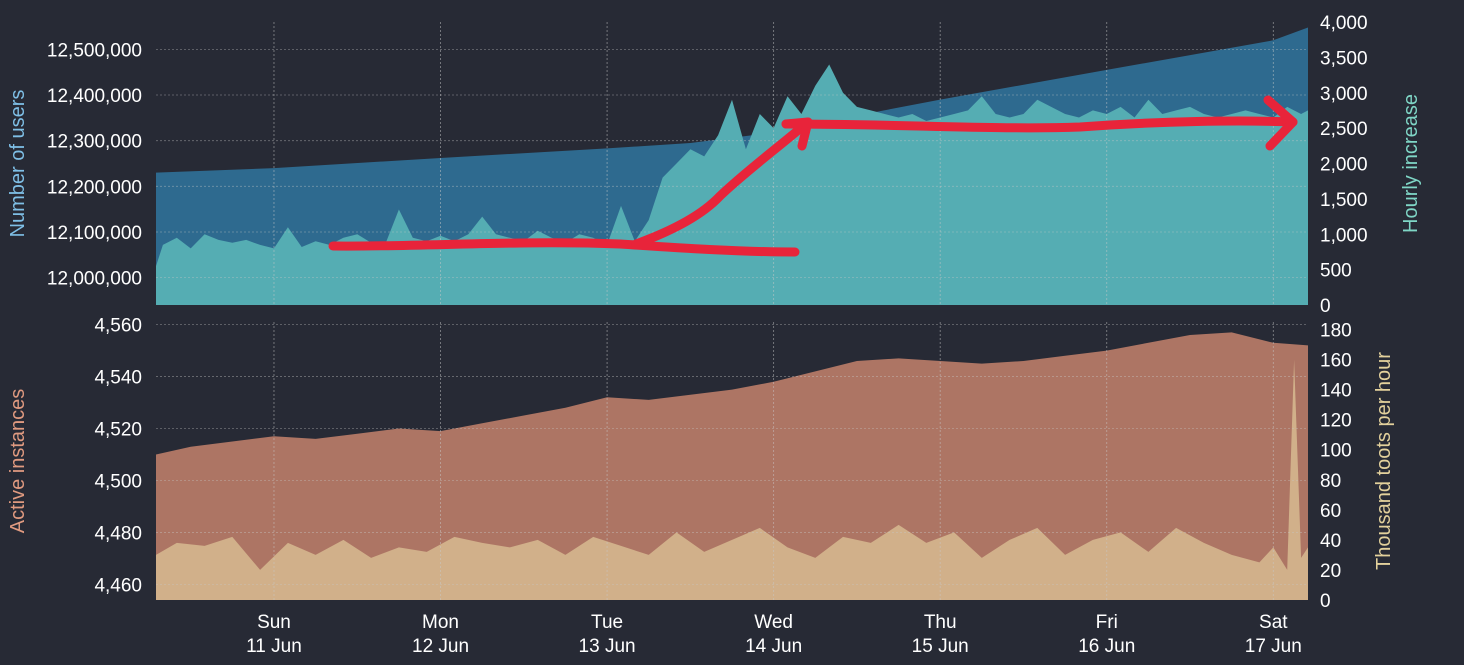 The width and height of the screenshot is (1464, 665). What do you see at coordinates (773, 646) in the screenshot?
I see `x-tick-date: 14 Jun` at bounding box center [773, 646].